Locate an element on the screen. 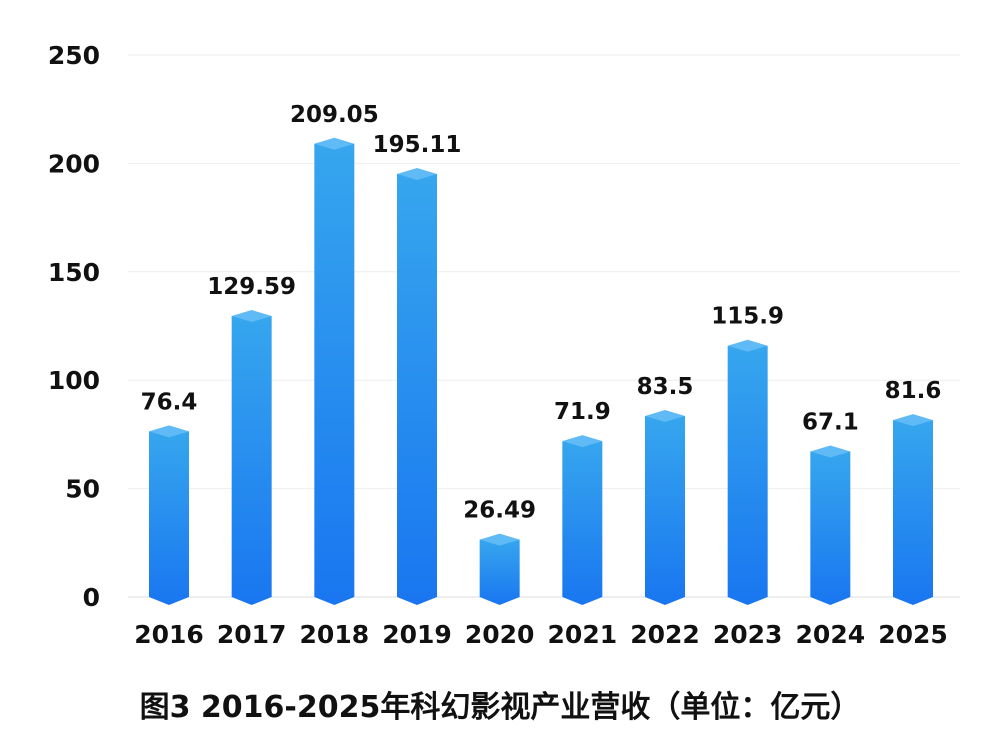 The image size is (1000, 750). bar-2020 is located at coordinates (499, 569).